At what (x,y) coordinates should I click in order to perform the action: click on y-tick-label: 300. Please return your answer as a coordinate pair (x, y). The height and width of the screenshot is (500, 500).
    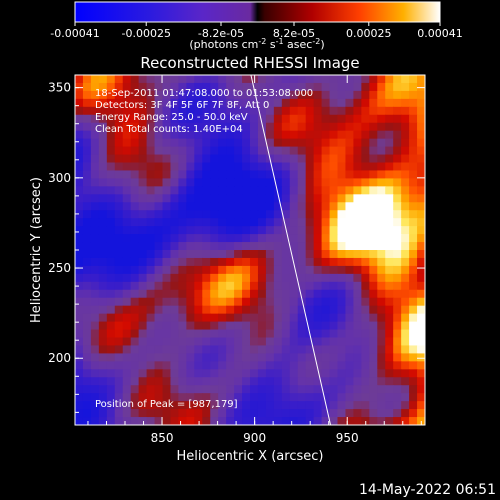
    Looking at the image, I should click on (59, 178).